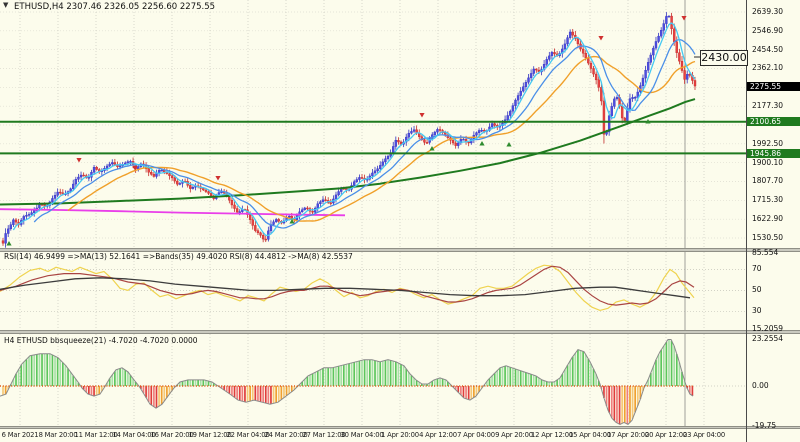 Image resolution: width=800 pixels, height=442 pixels. What do you see at coordinates (400, 250) in the screenshot?
I see `panel-separator-main-rsi` at bounding box center [400, 250].